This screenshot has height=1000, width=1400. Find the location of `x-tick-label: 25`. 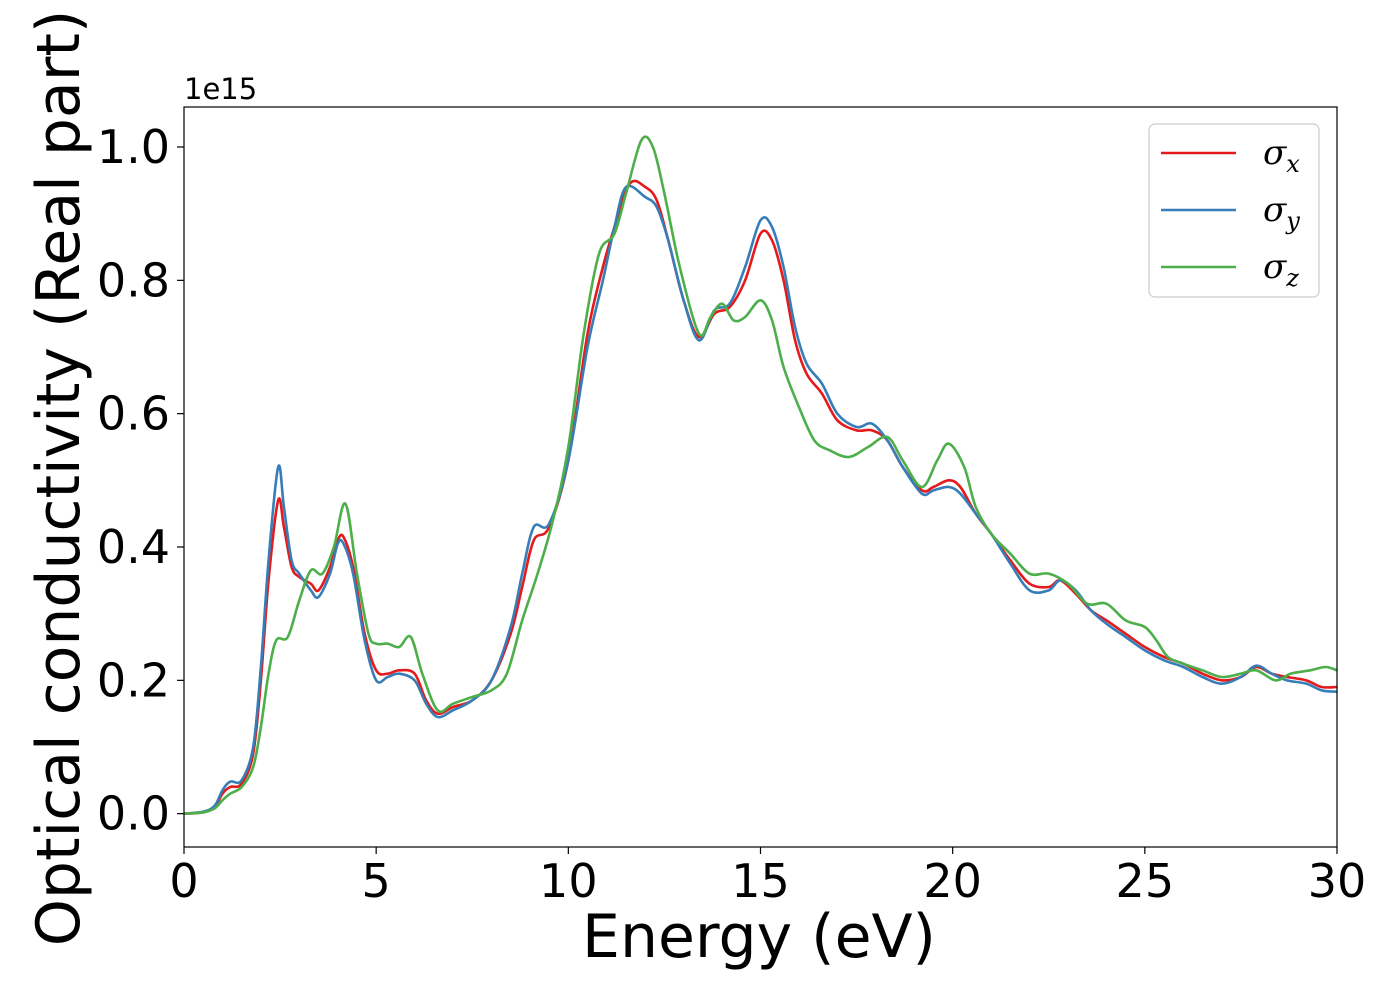

x-tick-label: 25 is located at coordinates (1145, 881).